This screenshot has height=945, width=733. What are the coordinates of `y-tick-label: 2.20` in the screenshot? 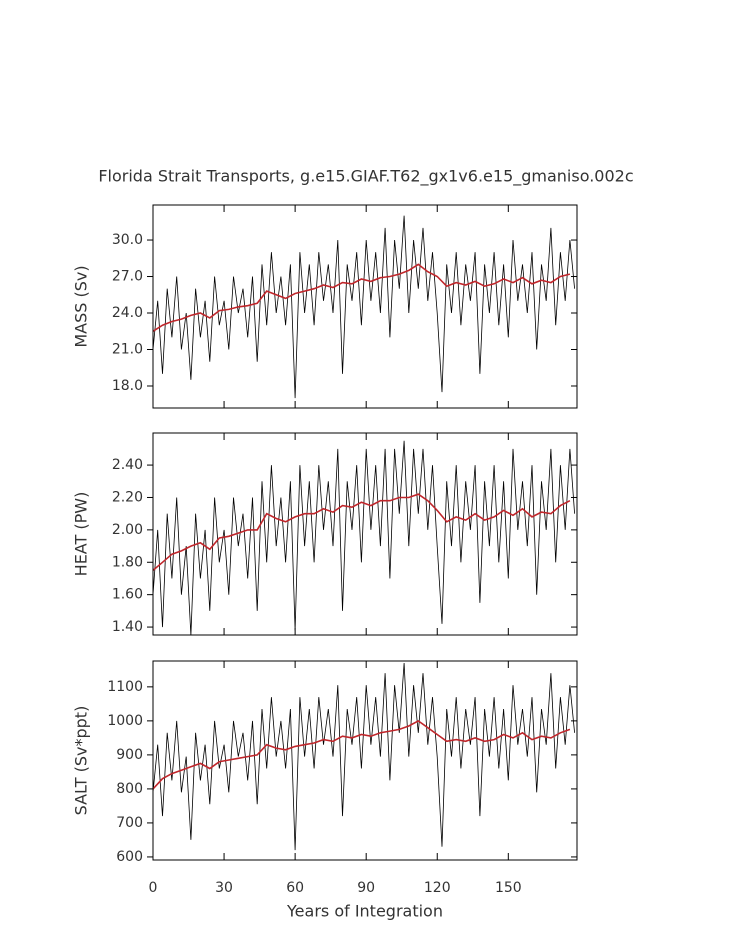 It's located at (127, 497).